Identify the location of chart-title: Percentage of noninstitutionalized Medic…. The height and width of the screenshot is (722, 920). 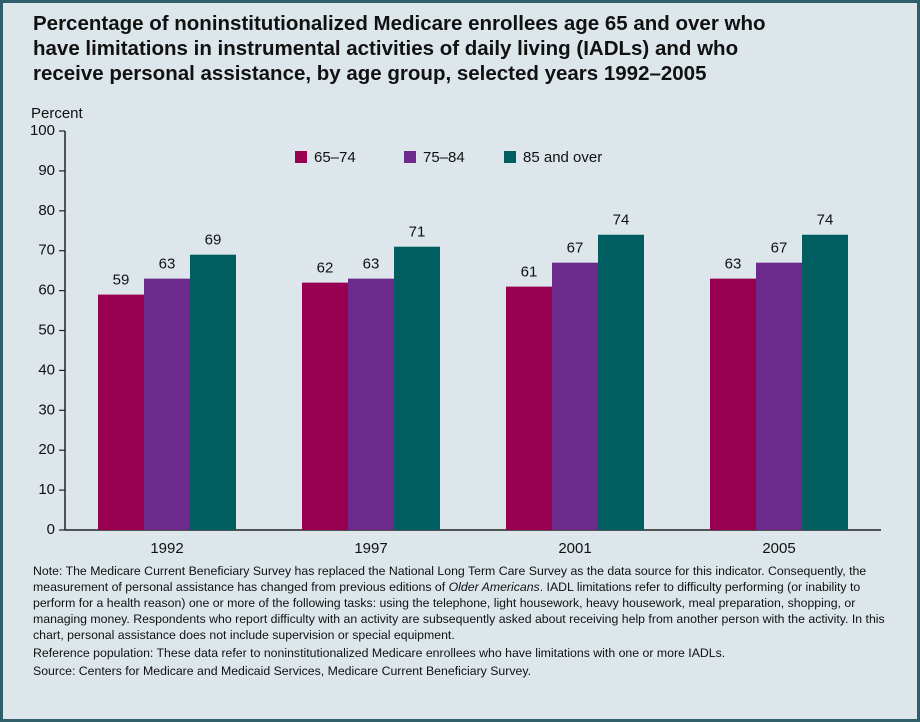
(399, 48).